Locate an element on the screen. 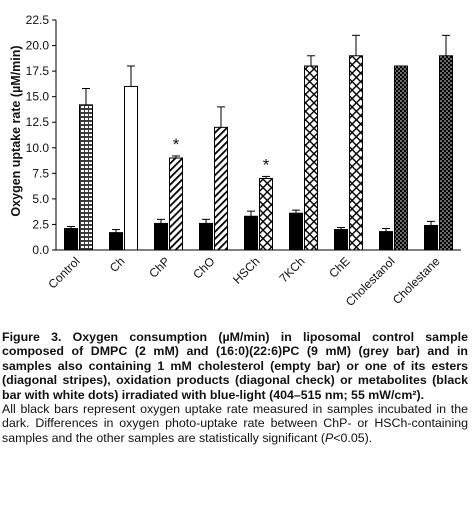 The width and height of the screenshot is (472, 526). y-tick-label: 15.0 is located at coordinates (38, 97).